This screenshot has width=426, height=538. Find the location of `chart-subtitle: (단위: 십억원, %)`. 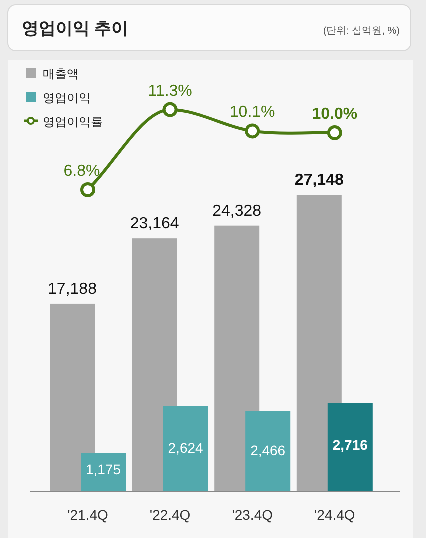

chart-subtitle: (단위: 십억원, %) is located at coordinates (361, 31).